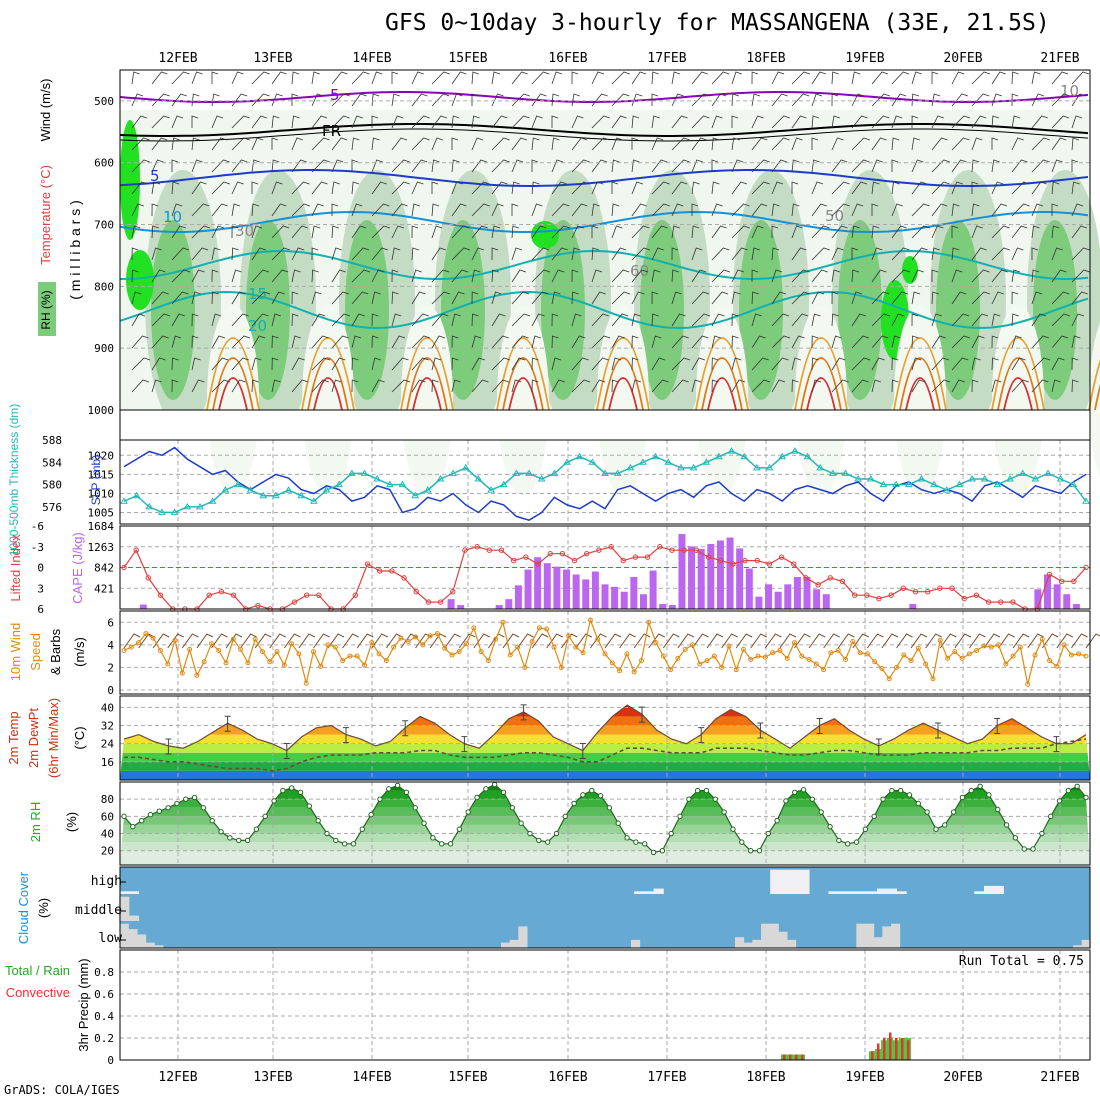 The image size is (1100, 1100). What do you see at coordinates (134, 918) in the screenshot?
I see `cloud-bar-middle` at bounding box center [134, 918].